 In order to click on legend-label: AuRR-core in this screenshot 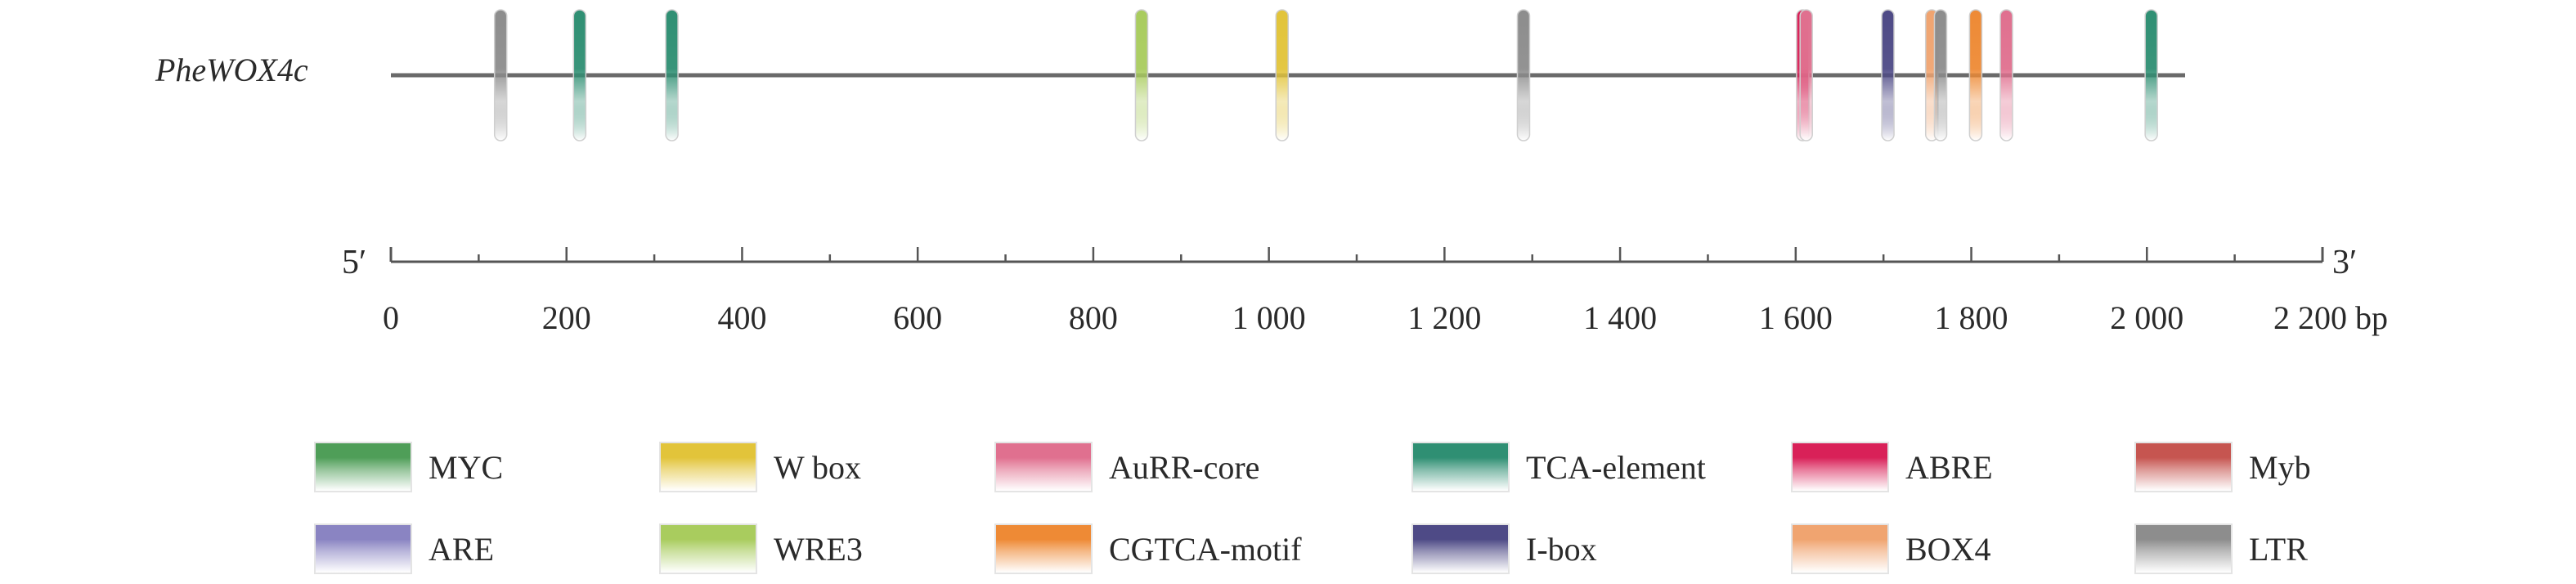, I will do `click(1184, 467)`.